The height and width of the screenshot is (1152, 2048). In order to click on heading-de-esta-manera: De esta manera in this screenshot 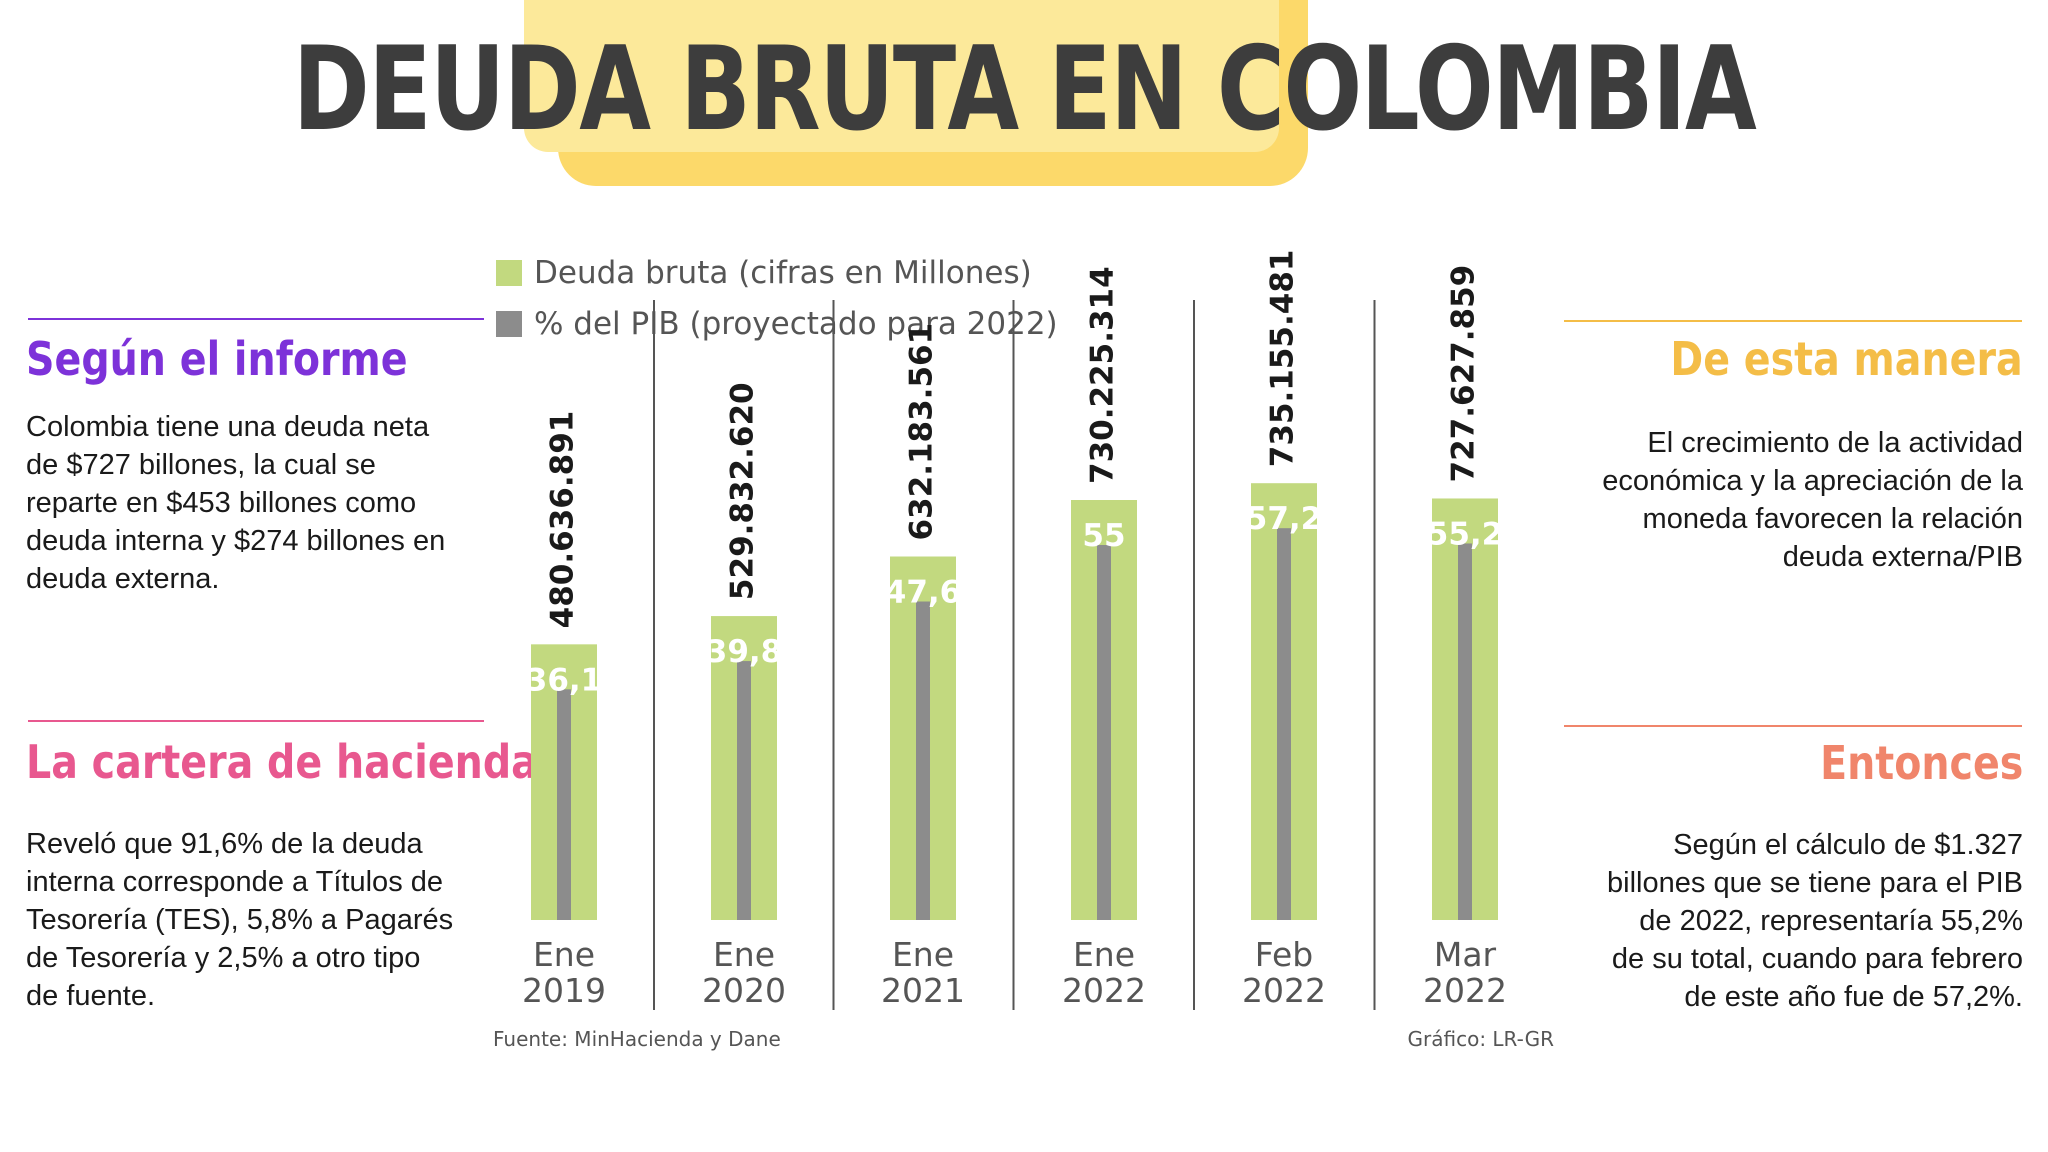, I will do `click(1846, 359)`.